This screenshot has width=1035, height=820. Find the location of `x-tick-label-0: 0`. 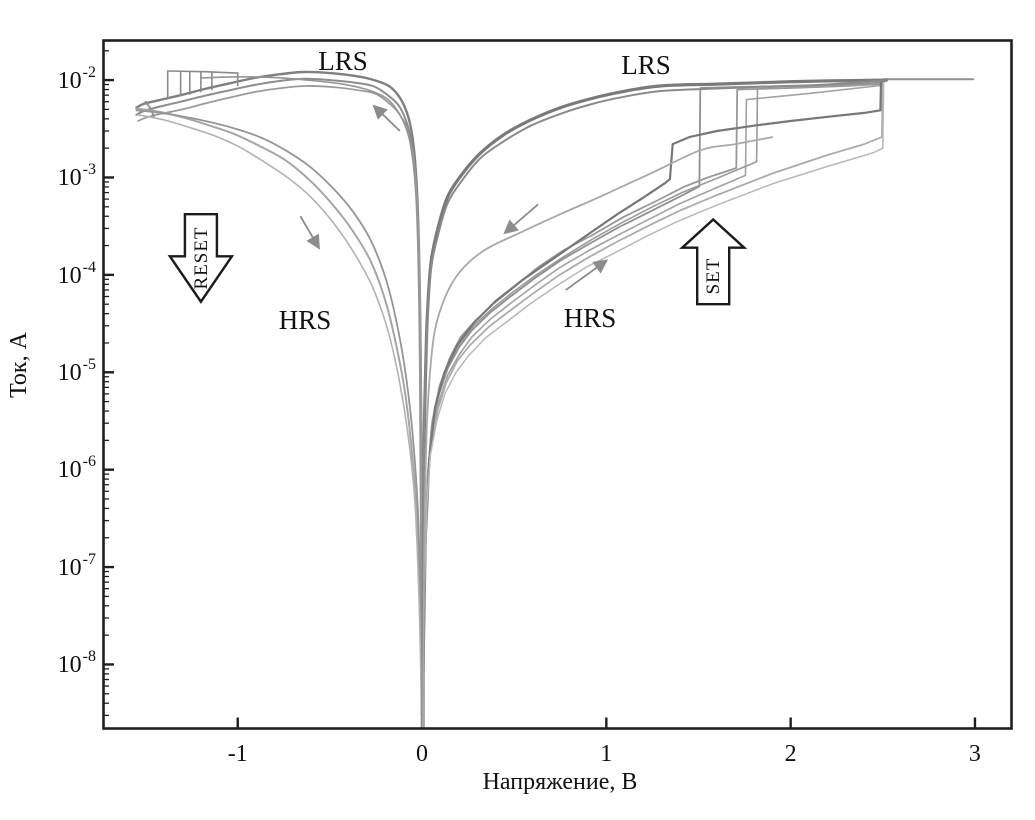

x-tick-label-0: 0 is located at coordinates (422, 754).